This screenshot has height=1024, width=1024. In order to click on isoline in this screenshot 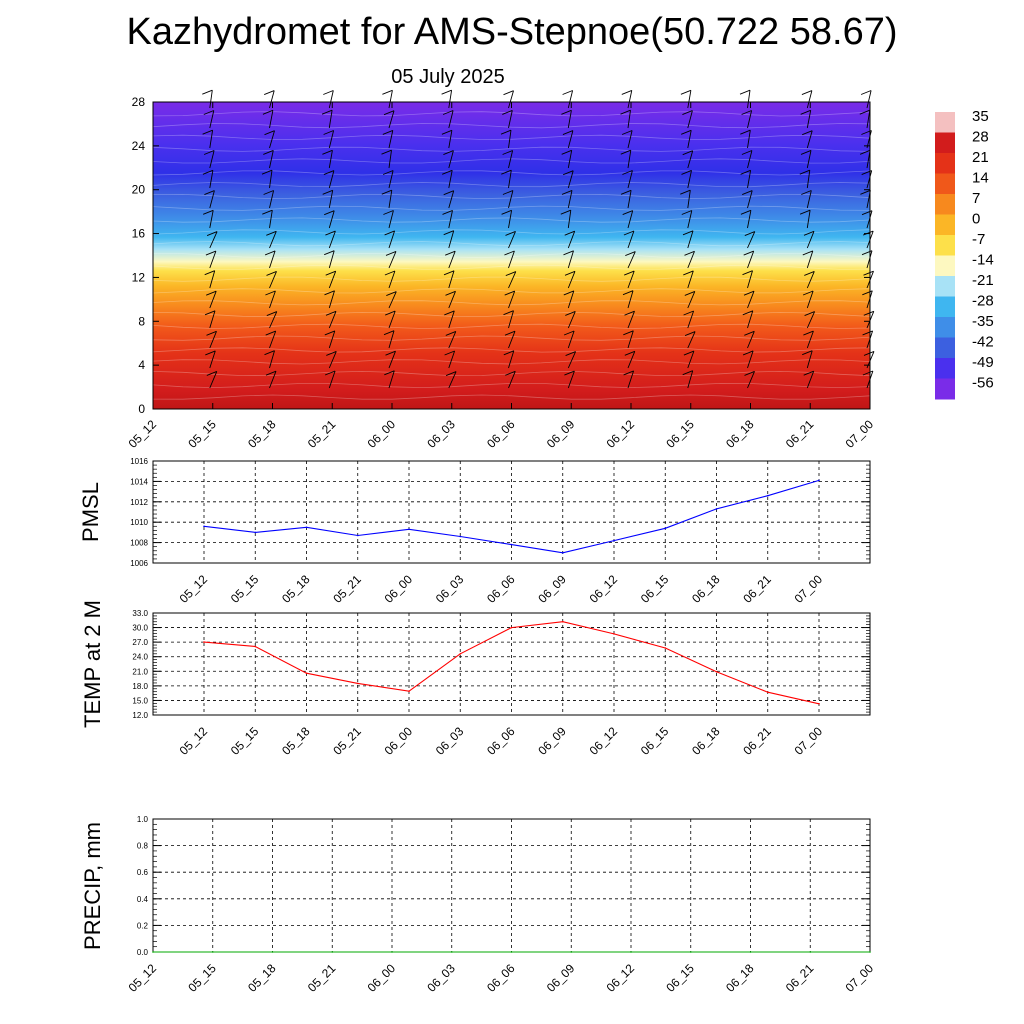, I will do `click(511, 338)`.